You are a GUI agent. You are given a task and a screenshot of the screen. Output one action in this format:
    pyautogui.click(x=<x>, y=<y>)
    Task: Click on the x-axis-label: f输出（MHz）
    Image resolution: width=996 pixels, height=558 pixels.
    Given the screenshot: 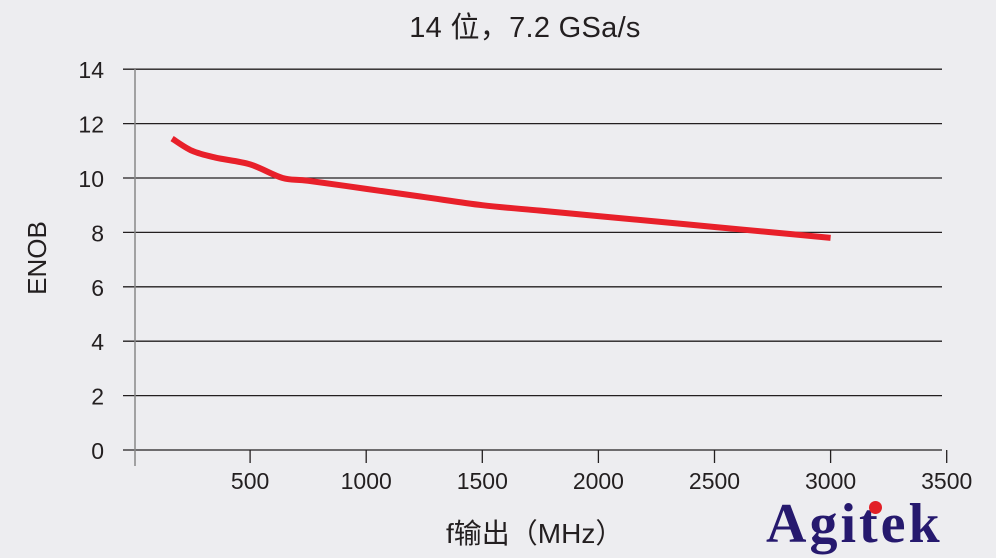 What is the action you would take?
    pyautogui.click(x=535, y=533)
    